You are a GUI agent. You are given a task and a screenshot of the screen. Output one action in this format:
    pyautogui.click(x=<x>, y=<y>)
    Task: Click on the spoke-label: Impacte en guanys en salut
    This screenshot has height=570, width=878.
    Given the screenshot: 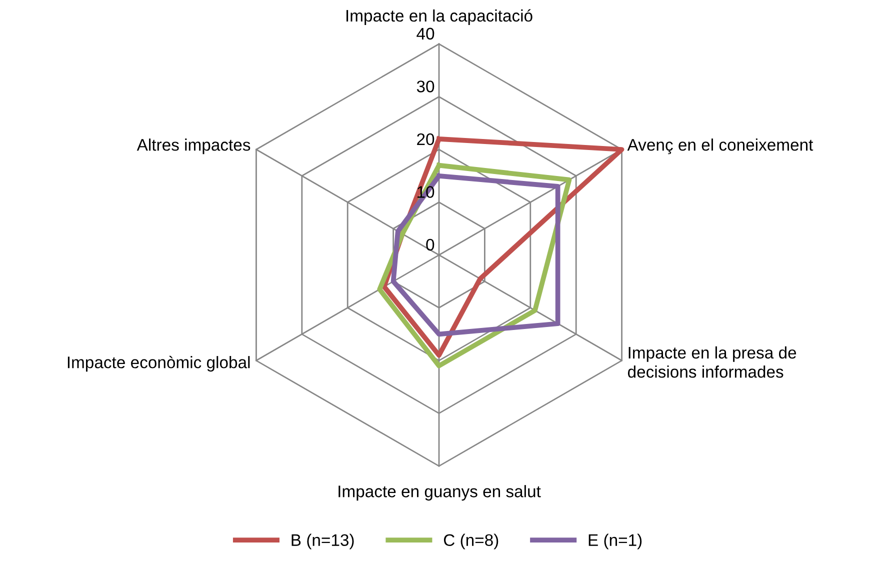 What is the action you would take?
    pyautogui.click(x=439, y=493)
    